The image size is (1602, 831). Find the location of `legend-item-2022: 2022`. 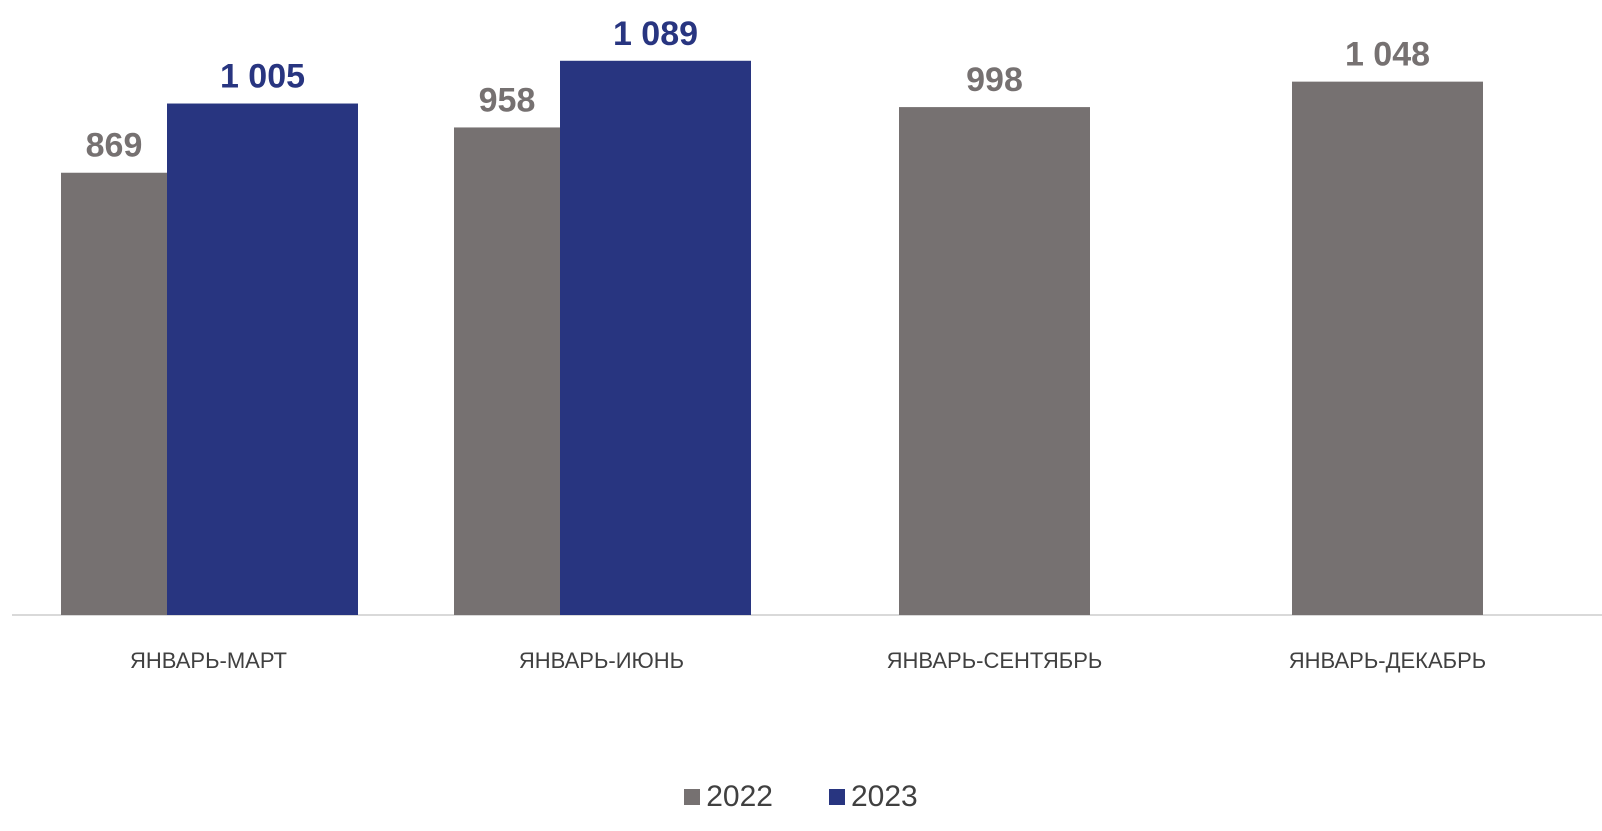

legend-item-2022: 2022 is located at coordinates (728, 797).